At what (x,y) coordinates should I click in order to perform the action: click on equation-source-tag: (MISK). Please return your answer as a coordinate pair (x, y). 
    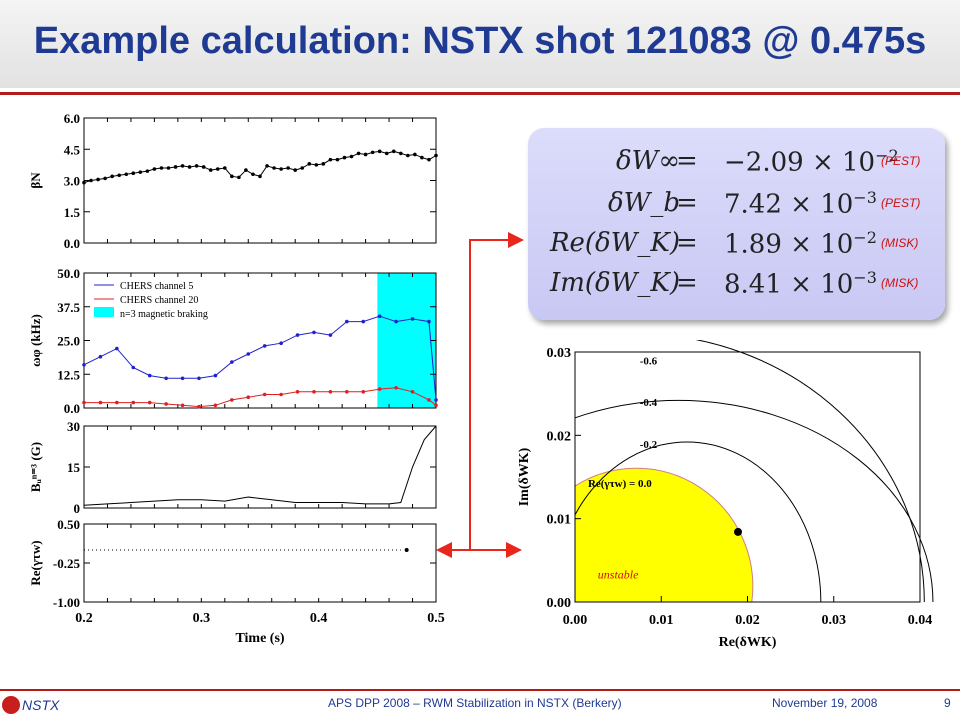
    Looking at the image, I should click on (900, 243).